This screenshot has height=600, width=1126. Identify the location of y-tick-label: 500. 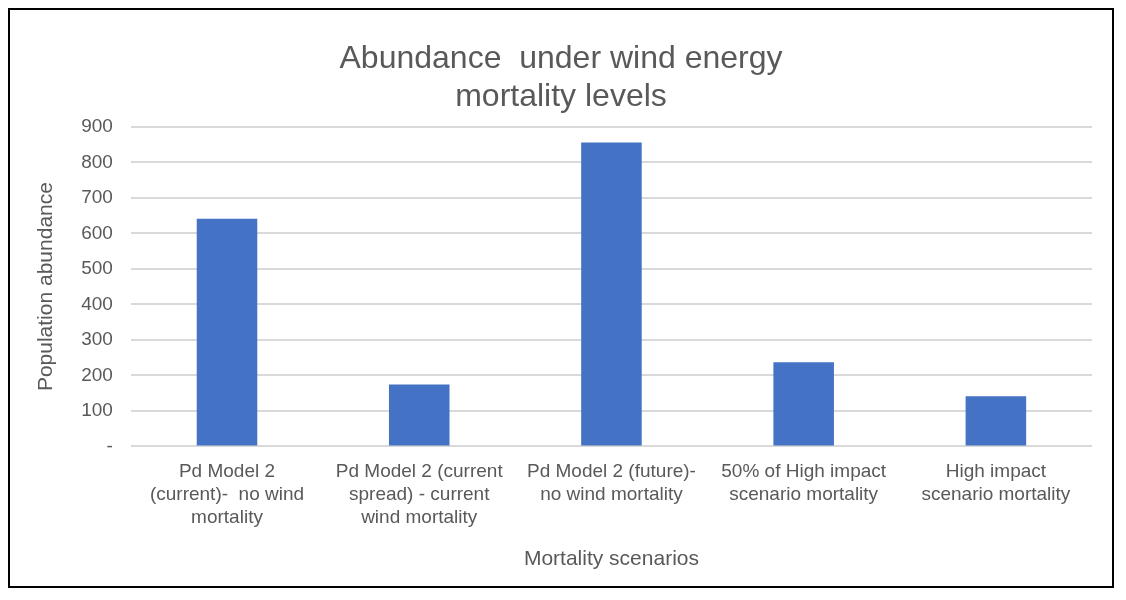
(97, 268).